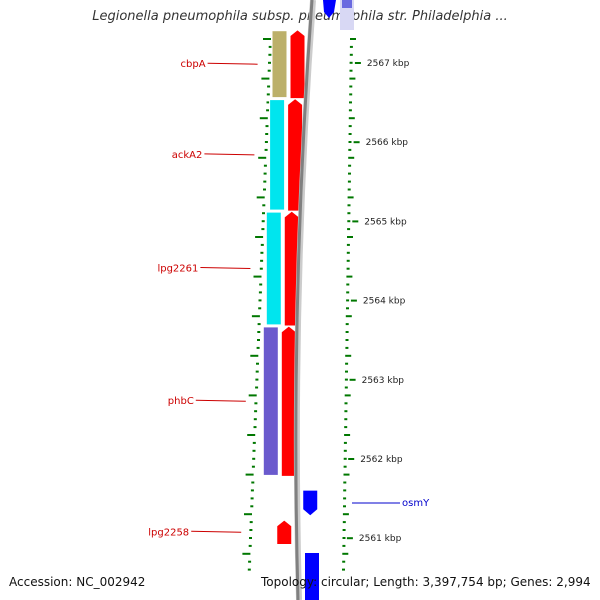 This screenshot has width=600, height=600. Describe the element at coordinates (288, 401) in the screenshot. I see `reverse-cds-phbC` at that location.